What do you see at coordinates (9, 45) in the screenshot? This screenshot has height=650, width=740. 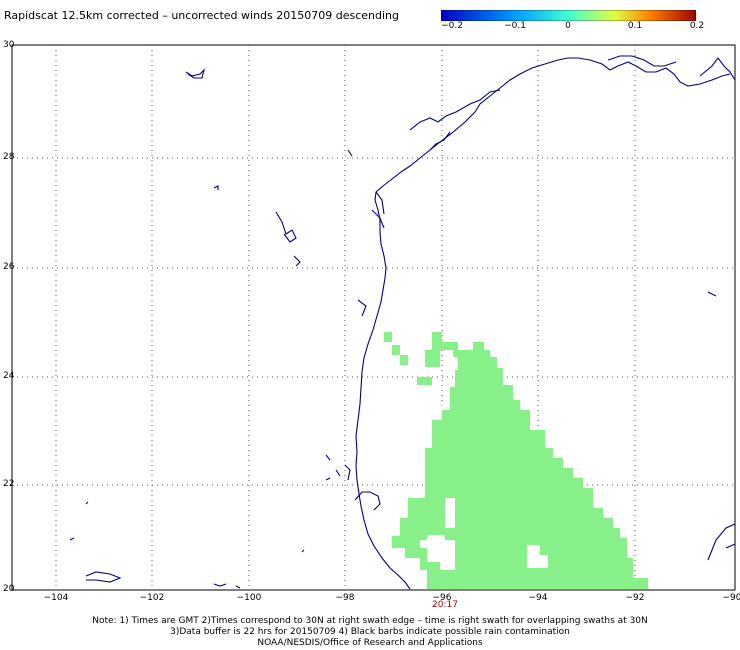 I see `latitude-label: 30` at bounding box center [9, 45].